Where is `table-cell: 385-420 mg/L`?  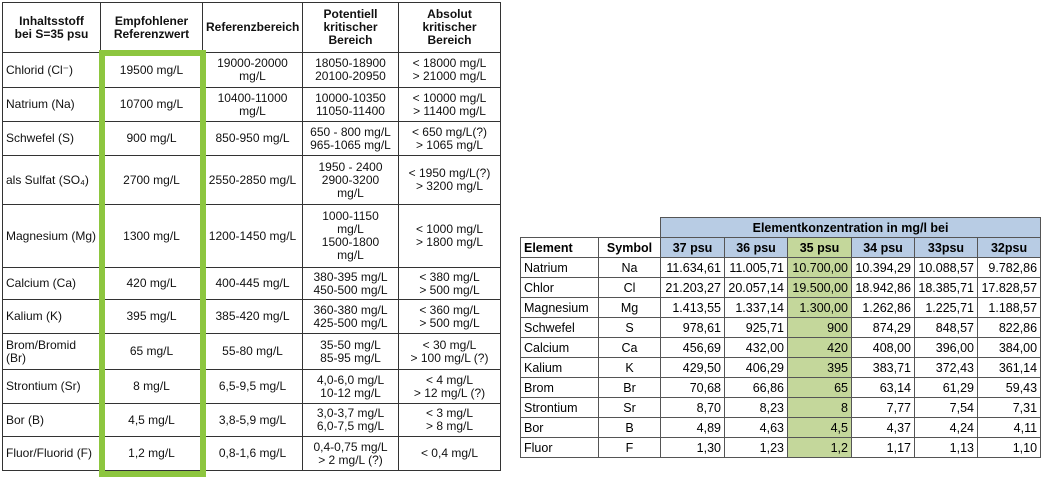 table-cell: 385-420 mg/L is located at coordinates (252, 316).